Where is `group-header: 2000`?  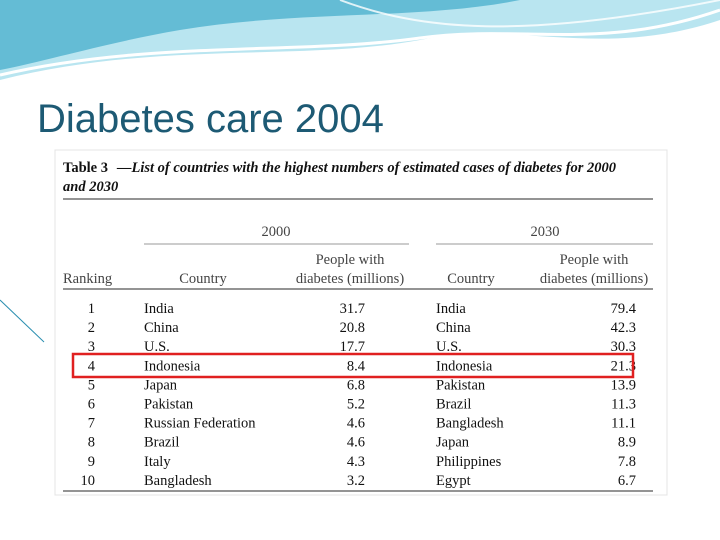 group-header: 2000 is located at coordinates (276, 232).